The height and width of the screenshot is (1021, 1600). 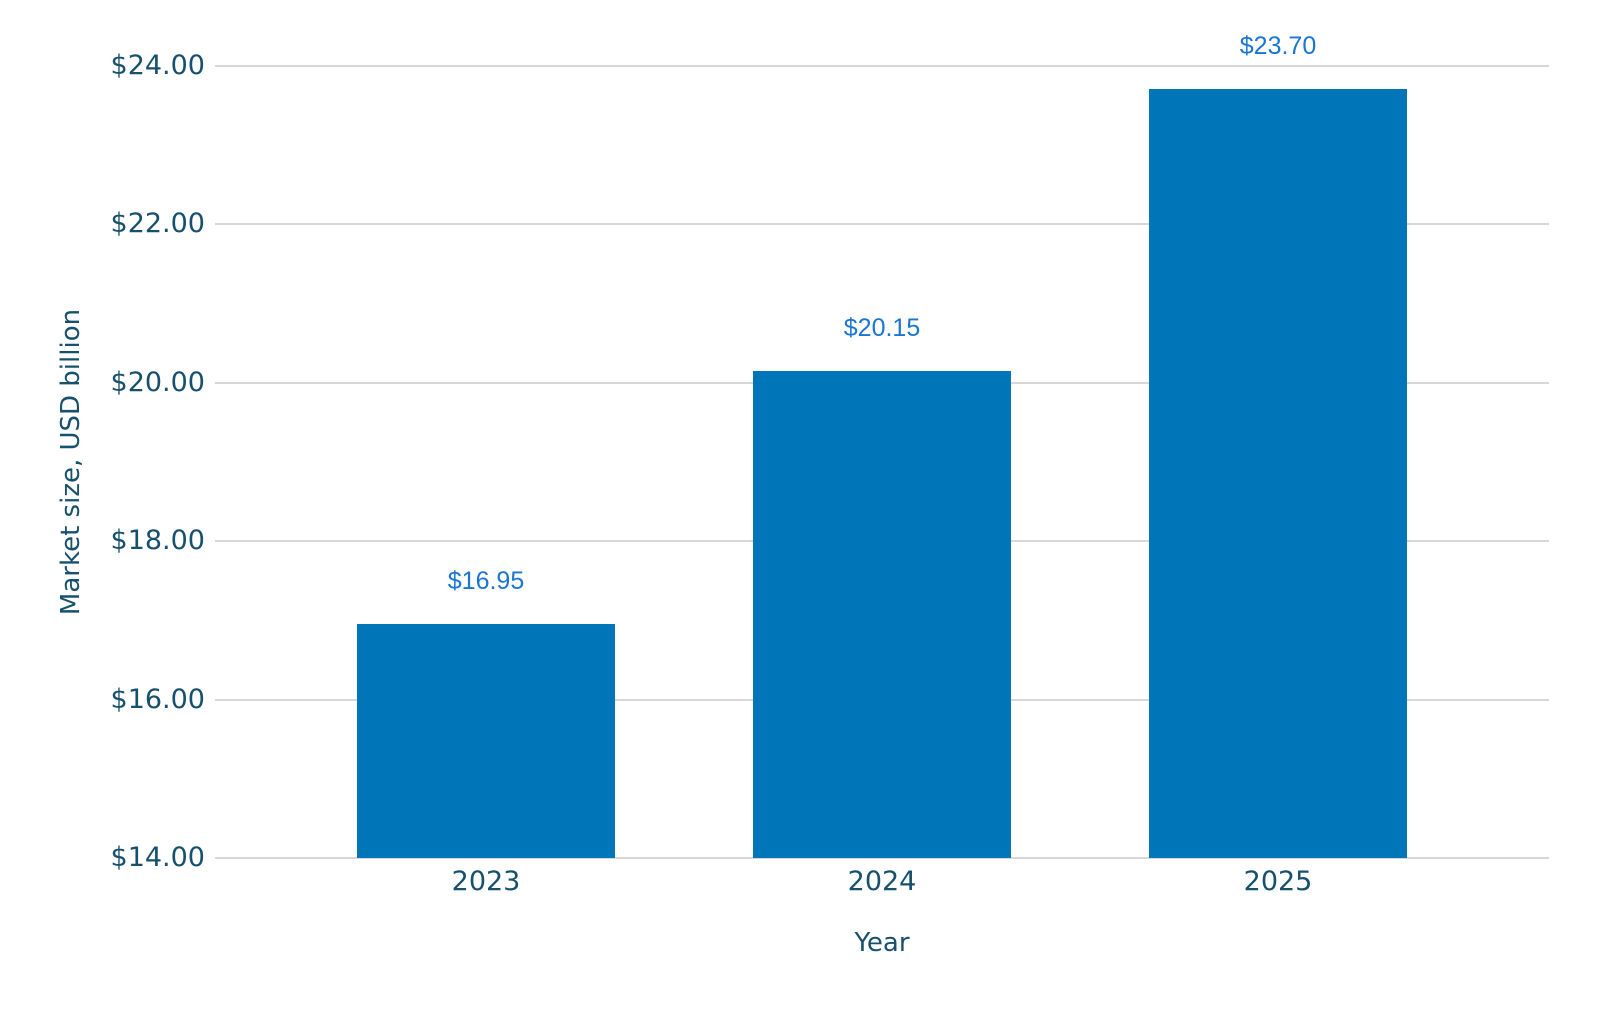 What do you see at coordinates (157, 223) in the screenshot?
I see `y-tick-label: $22.00` at bounding box center [157, 223].